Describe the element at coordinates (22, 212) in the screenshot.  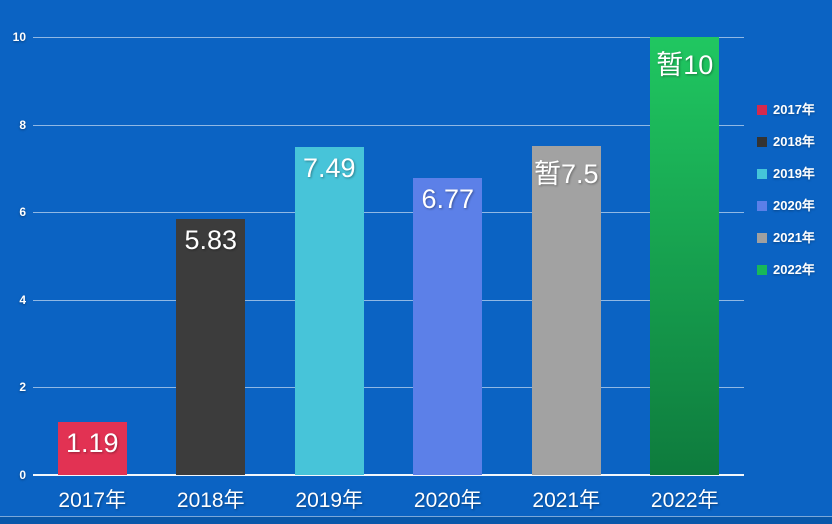
I see `y-tick-label-6: 6` at that location.